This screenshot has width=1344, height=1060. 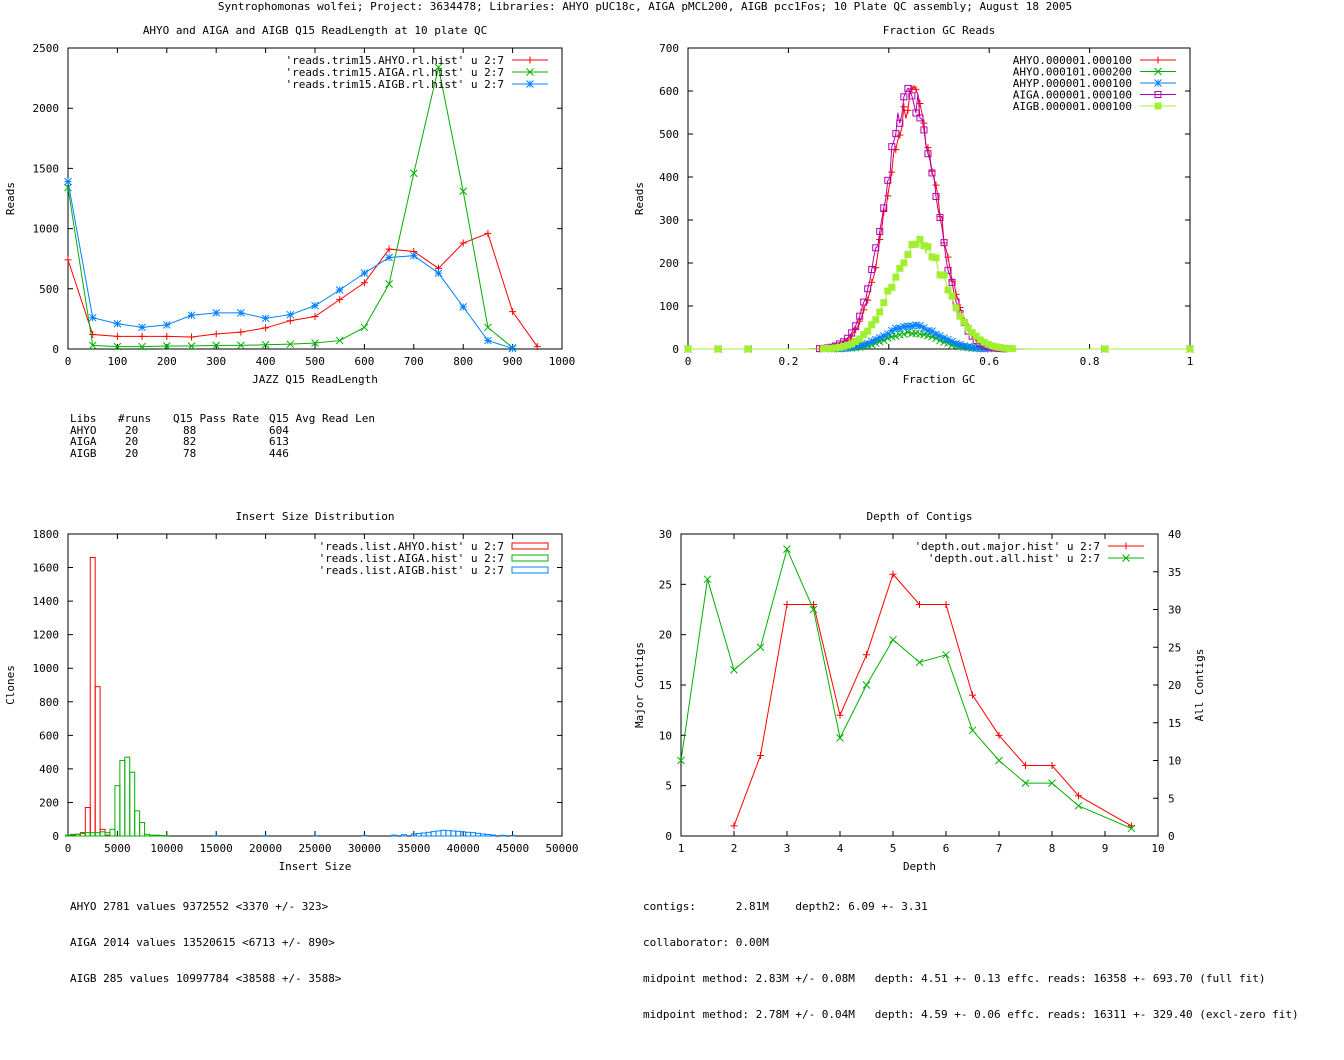 What do you see at coordinates (364, 361) in the screenshot?
I see `readlength-x-tick-label: 600` at bounding box center [364, 361].